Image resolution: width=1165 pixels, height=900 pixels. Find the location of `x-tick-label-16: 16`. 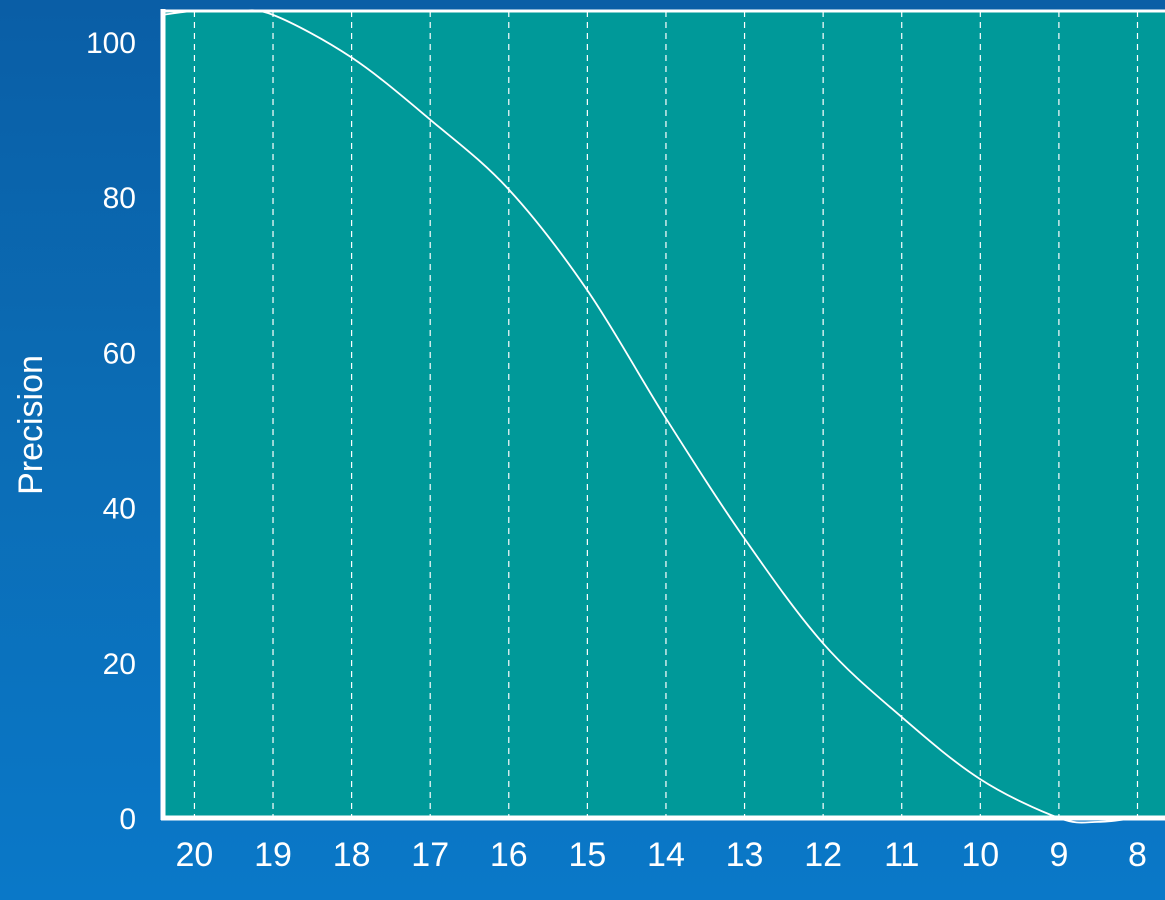

x-tick-label-16: 16 is located at coordinates (509, 855).